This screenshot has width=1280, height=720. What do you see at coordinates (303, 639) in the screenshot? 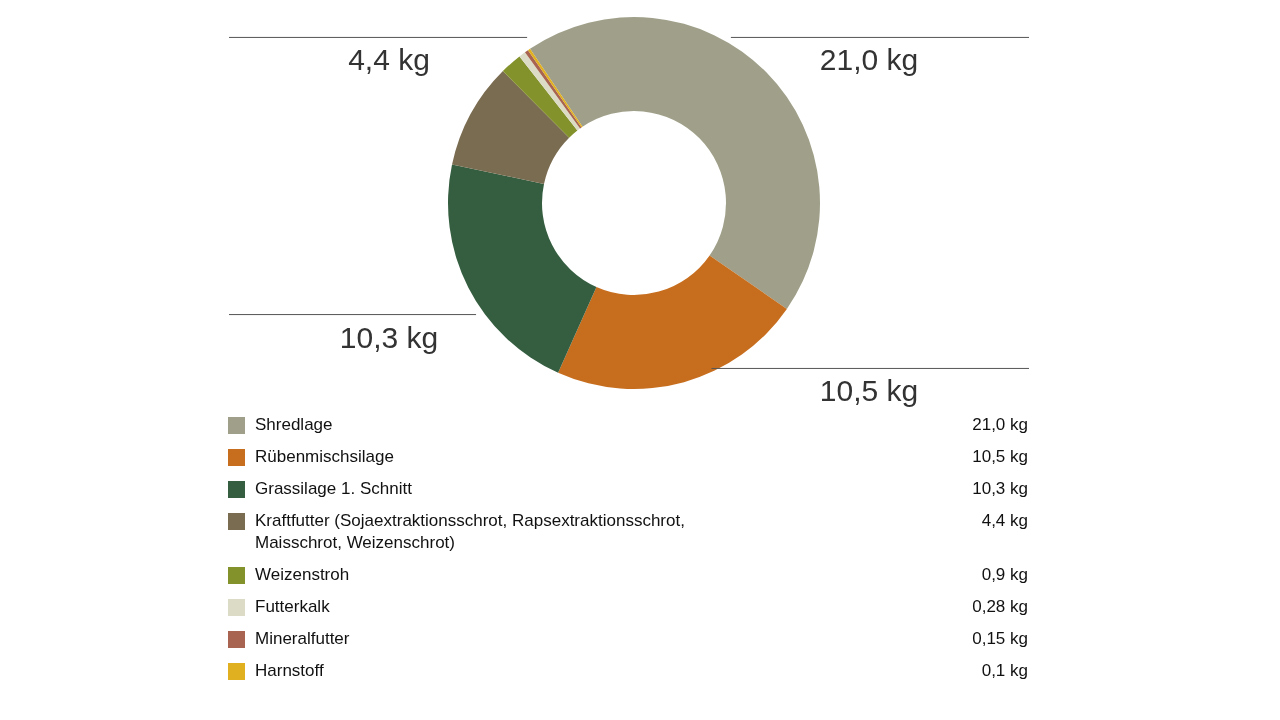
I see `legend-label: Mineralfutter` at bounding box center [303, 639].